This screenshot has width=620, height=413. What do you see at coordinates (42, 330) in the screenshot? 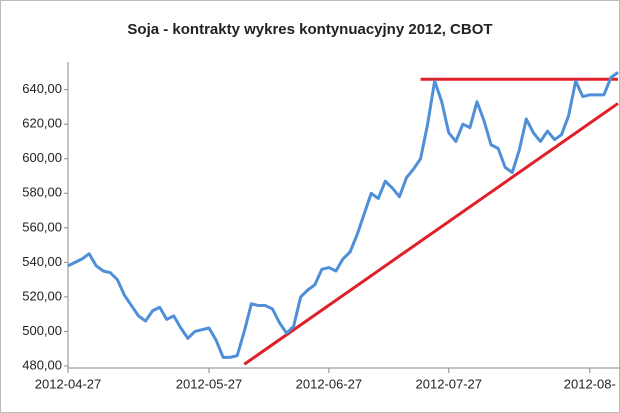
I see `y-tick-label: 500,00` at bounding box center [42, 330].